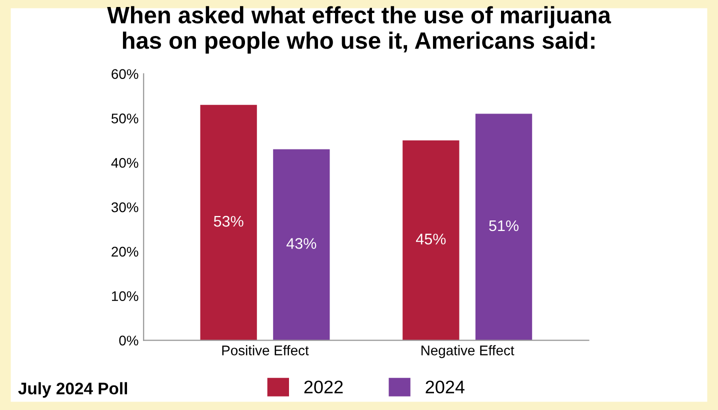 This screenshot has width=718, height=410. I want to click on data-label: 51%, so click(504, 226).